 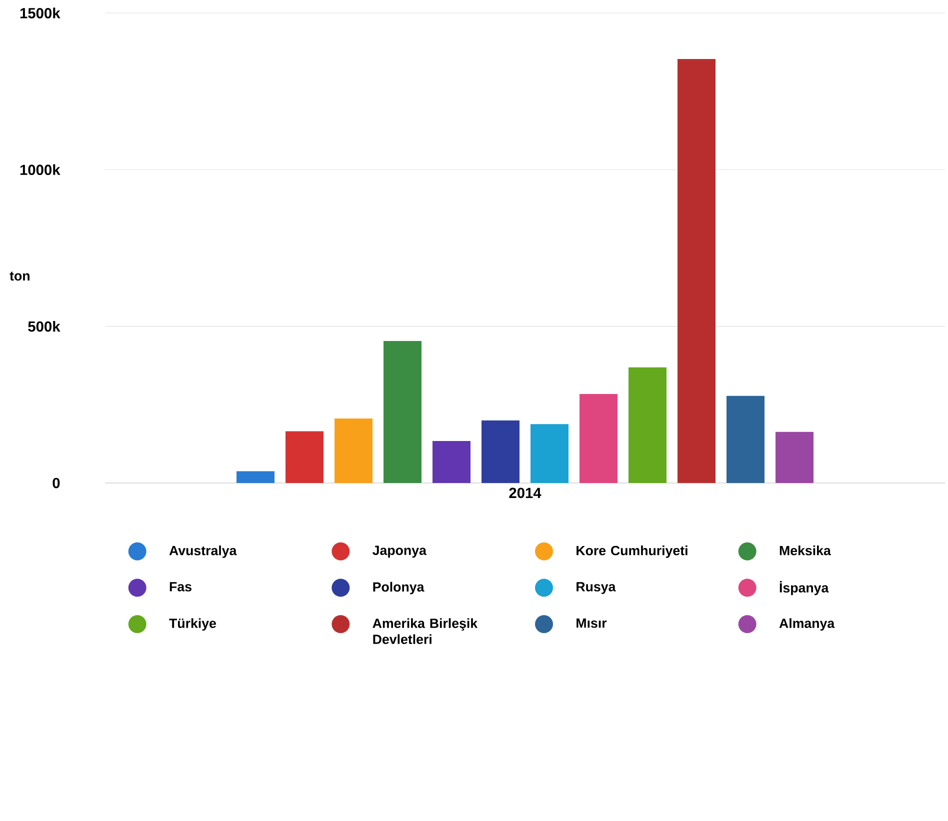 I want to click on legend-label: Rusya, so click(x=596, y=588).